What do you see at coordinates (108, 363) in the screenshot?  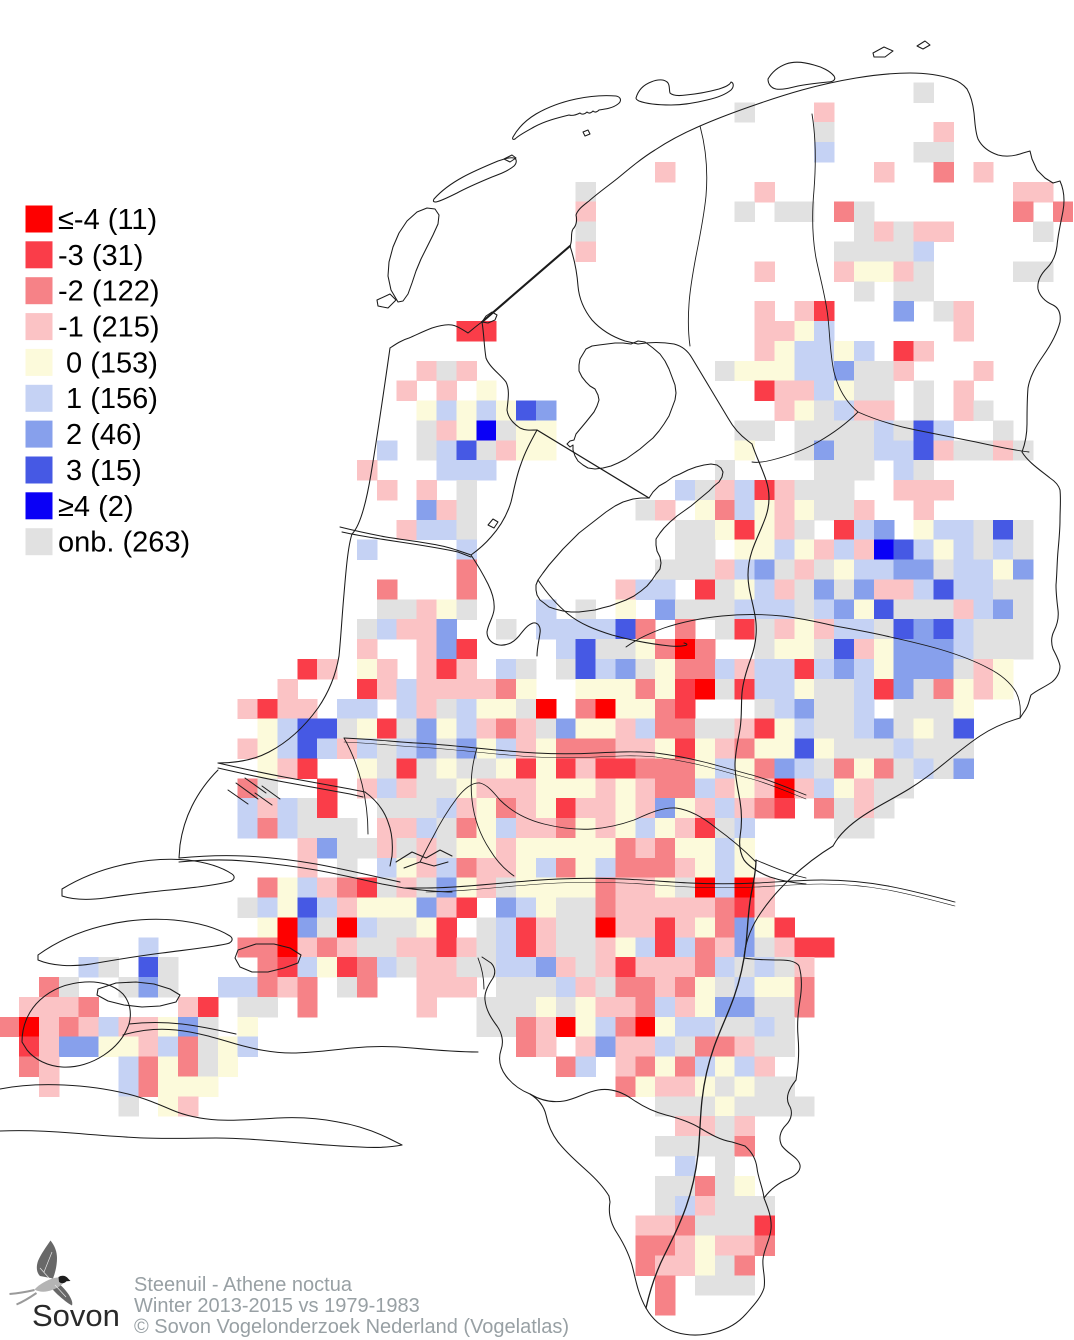 I see `svg-text: 0 (153)` at bounding box center [108, 363].